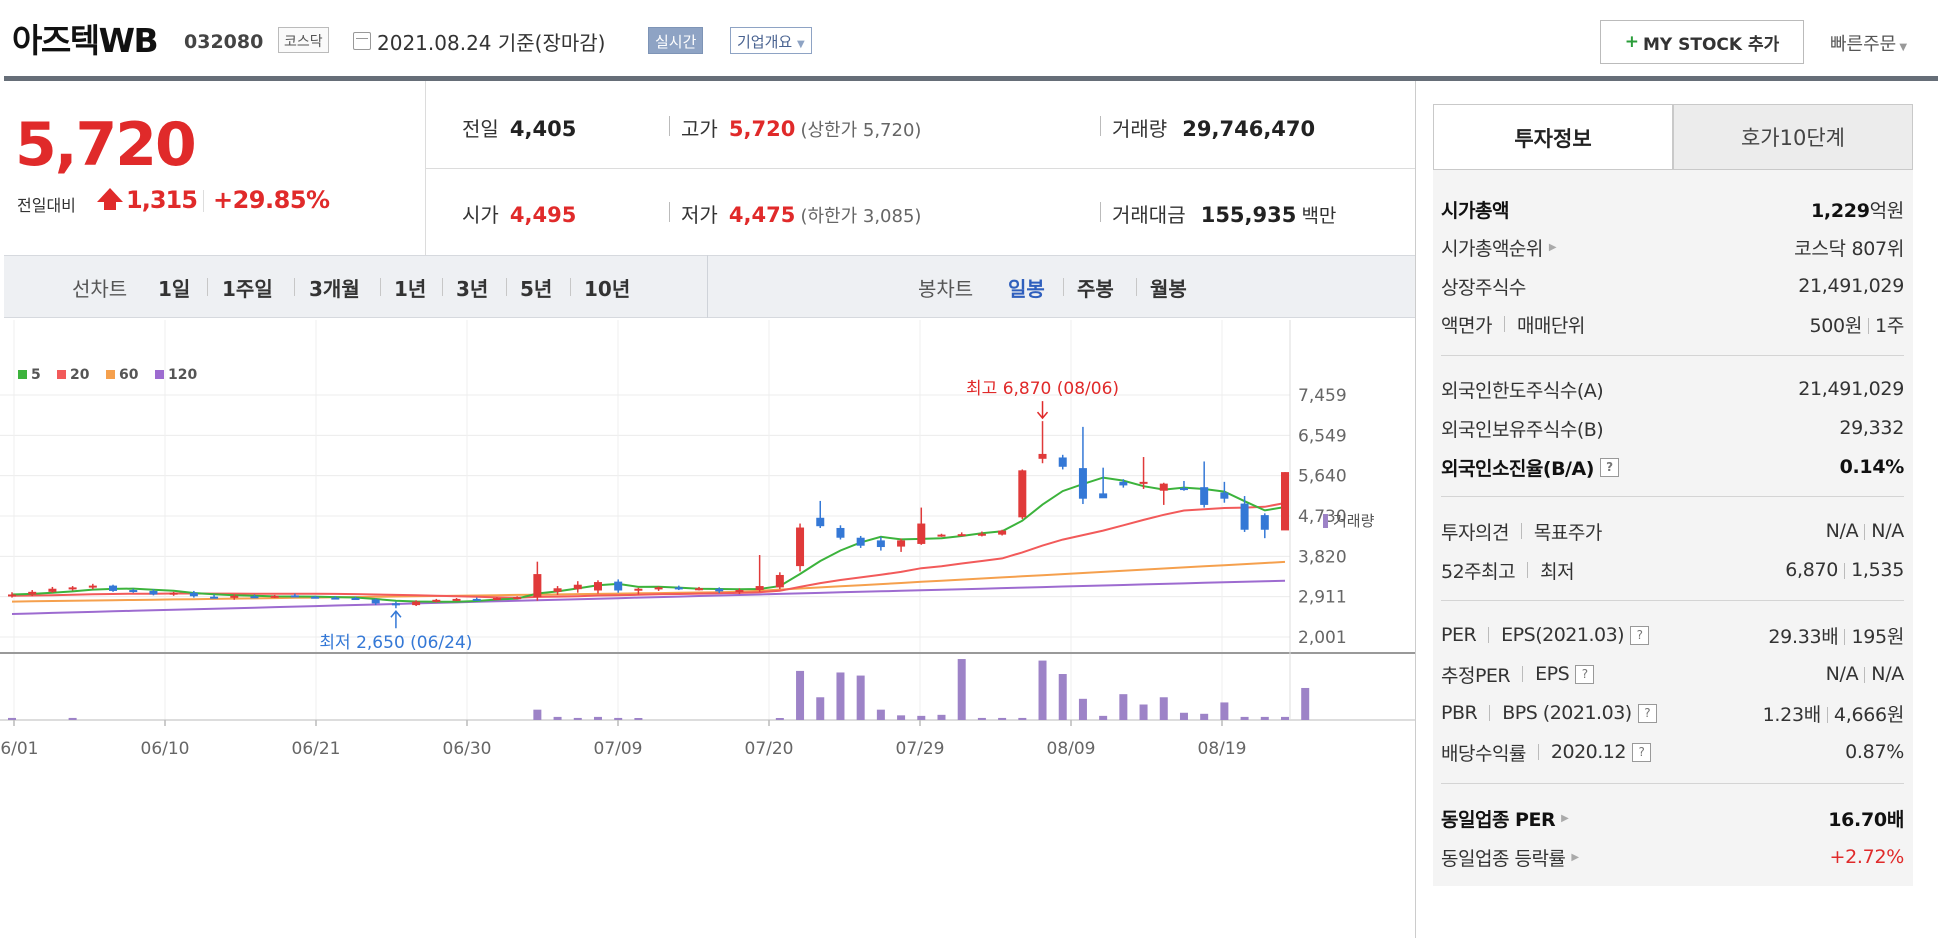  What do you see at coordinates (1149, 215) in the screenshot?
I see `amount-label: 거래대금` at bounding box center [1149, 215].